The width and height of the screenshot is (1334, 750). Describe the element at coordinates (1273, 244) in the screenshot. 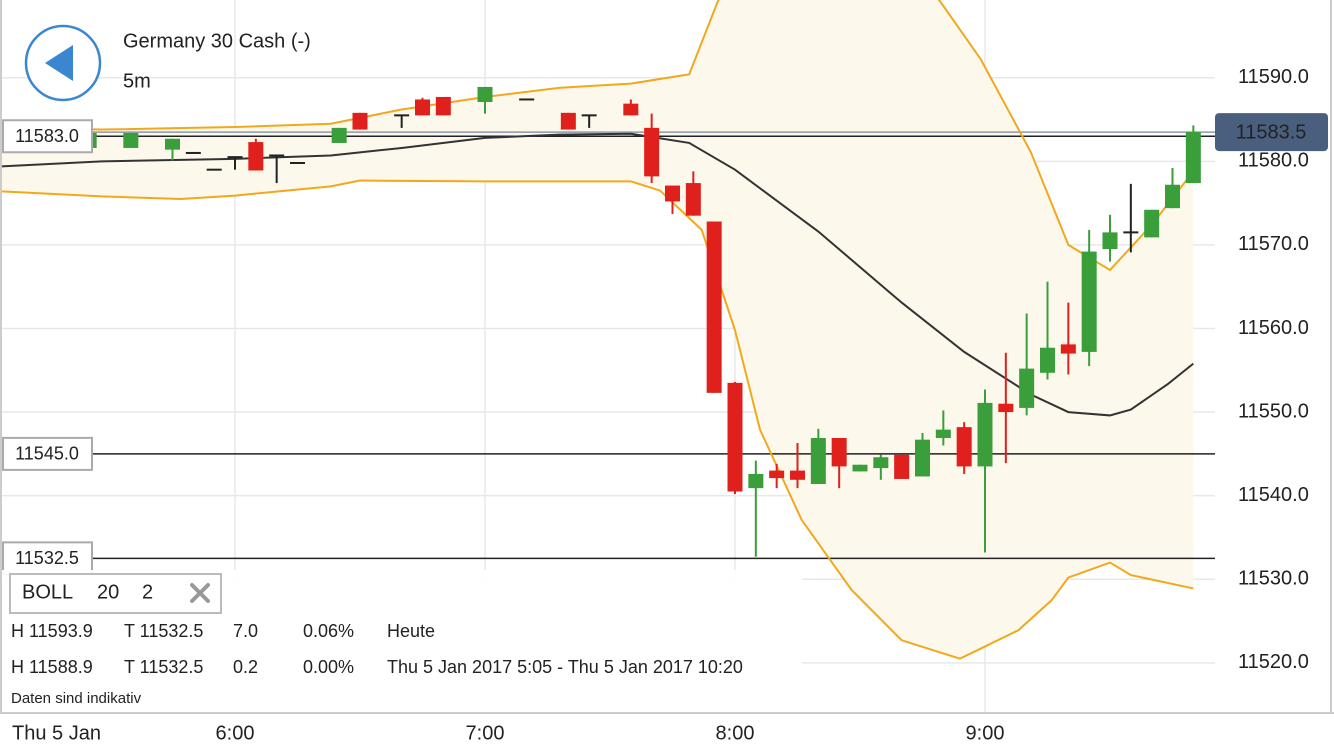

I see `y-tick-label: 11570.0` at that location.